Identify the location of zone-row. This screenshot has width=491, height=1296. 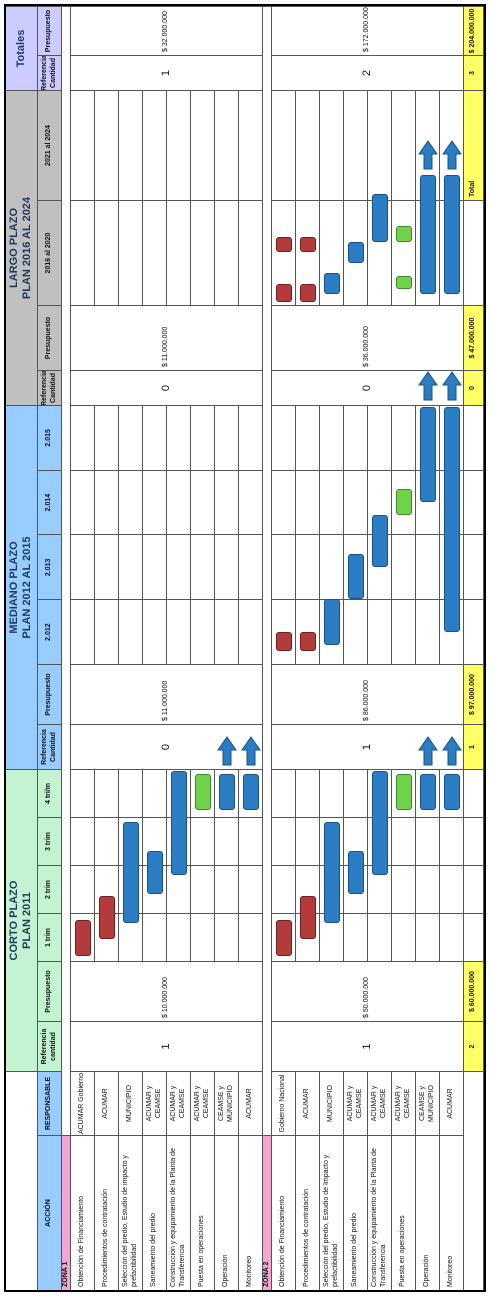
(267, 570).